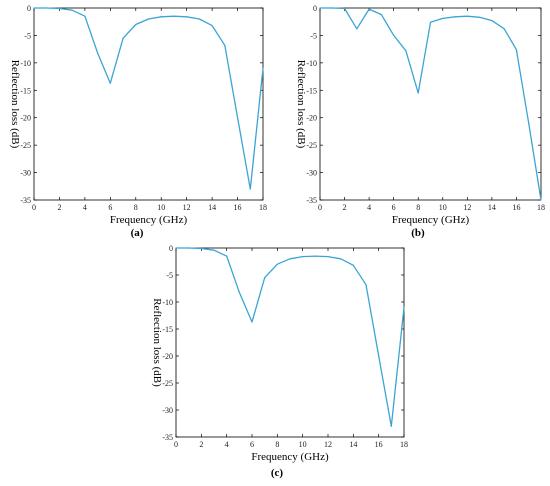  I want to click on x-tick-label: 0, so click(34, 207).